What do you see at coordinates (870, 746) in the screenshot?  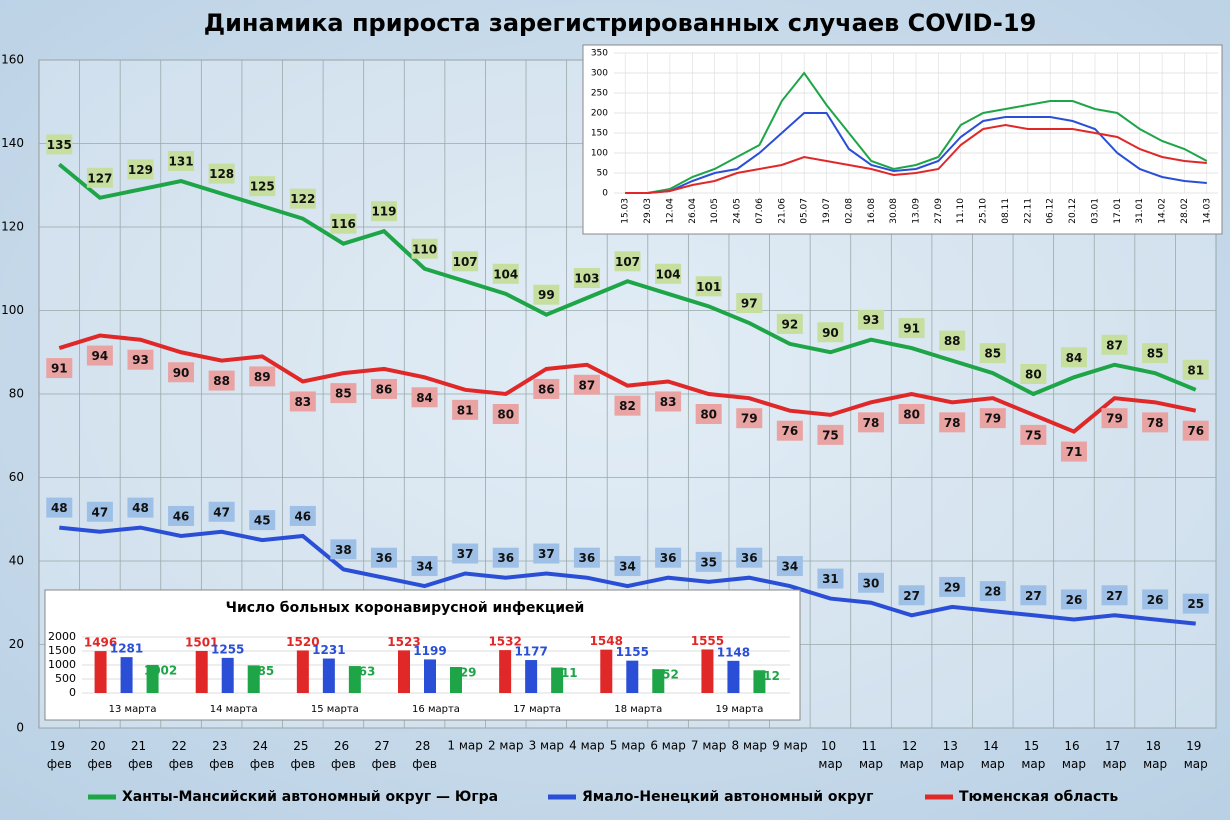 I see `x-tick-line: 11` at bounding box center [870, 746].